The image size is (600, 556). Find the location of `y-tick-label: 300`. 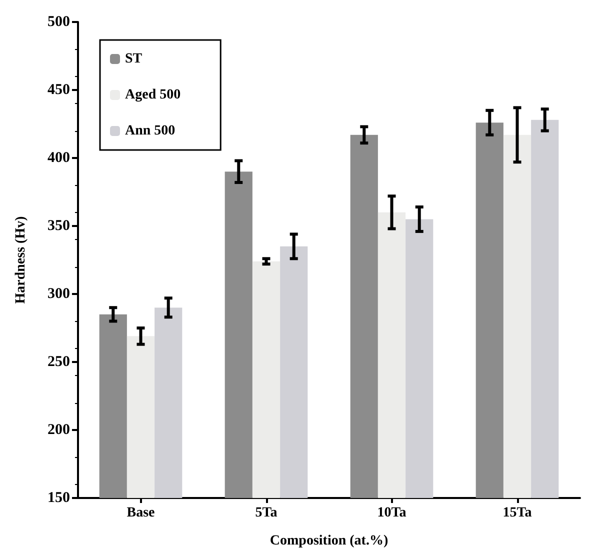

y-tick-label: 300 is located at coordinates (59, 294).